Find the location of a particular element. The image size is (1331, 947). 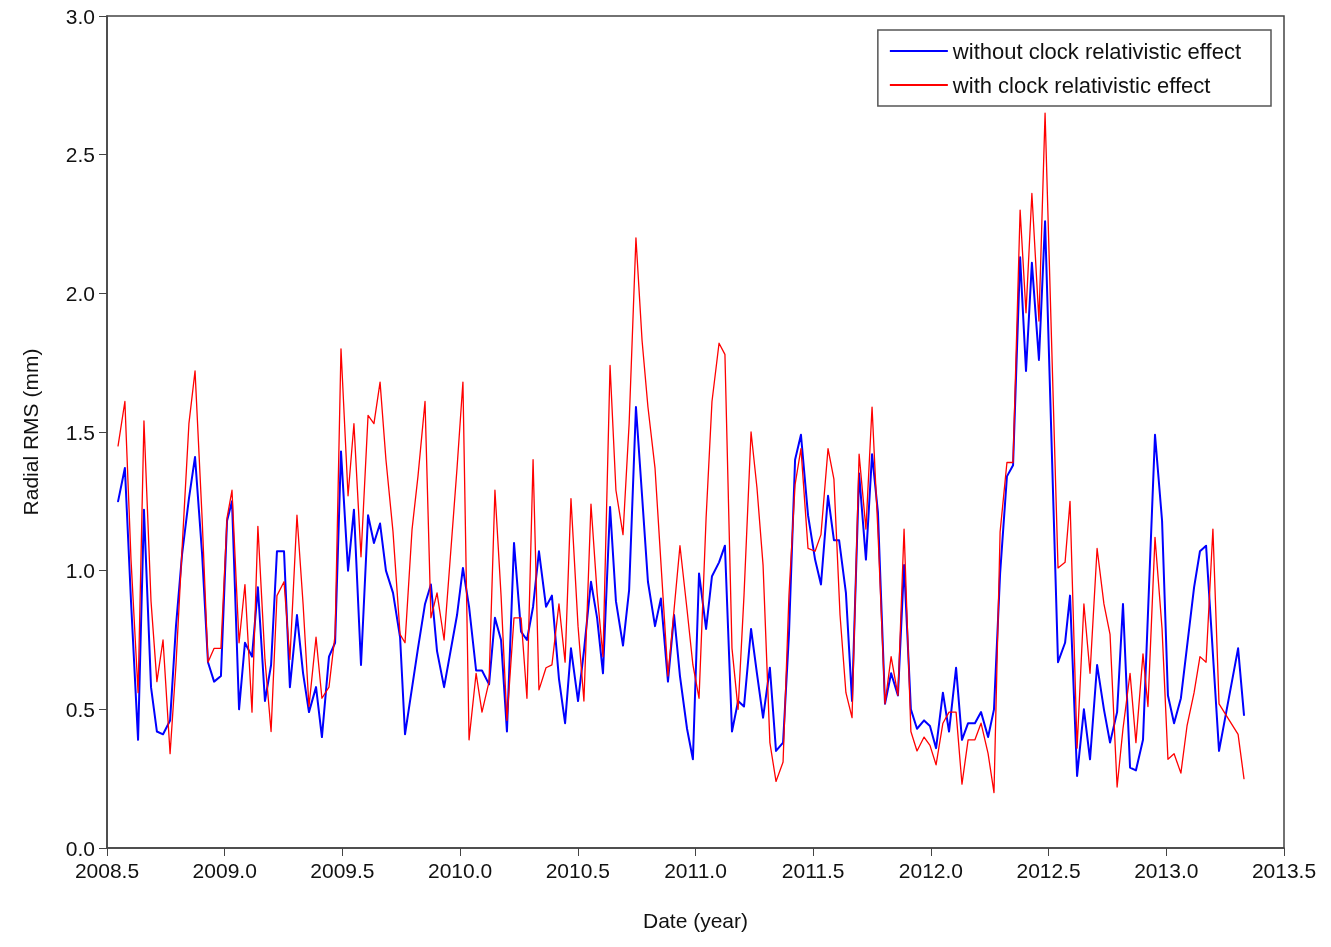

y-tick-label: 2.0 is located at coordinates (80, 293).